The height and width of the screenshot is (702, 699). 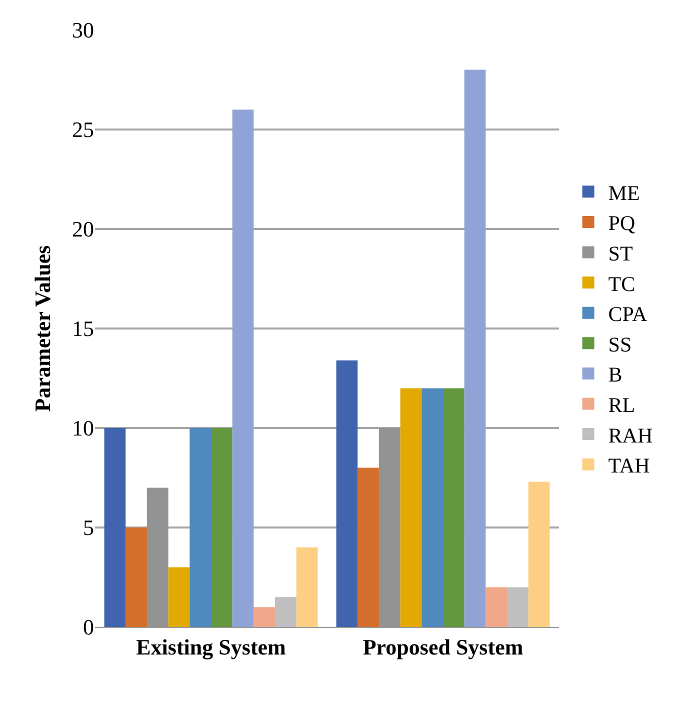 I want to click on y-tick-label: 5, so click(x=88, y=527).